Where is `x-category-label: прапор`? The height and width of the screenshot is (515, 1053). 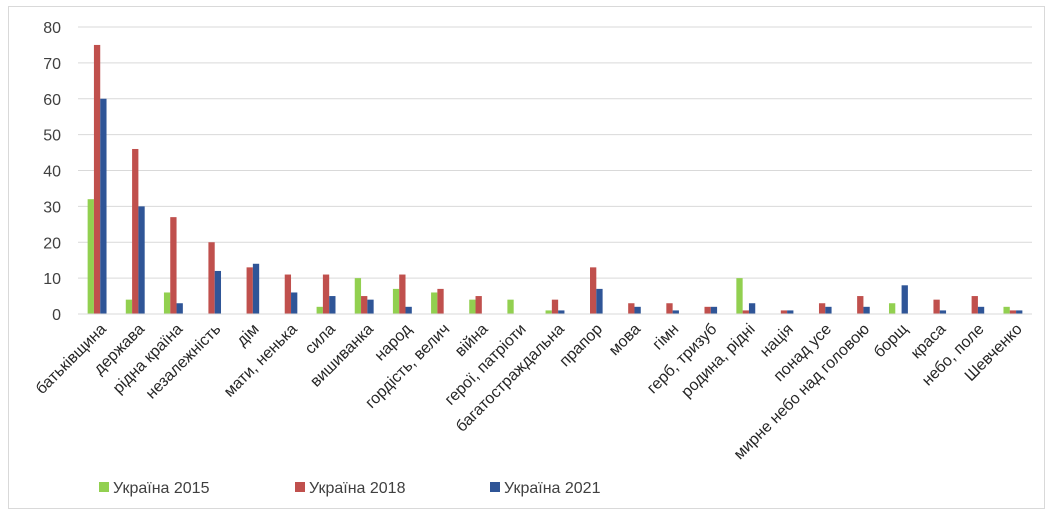
x-category-label: прапор is located at coordinates (582, 346).